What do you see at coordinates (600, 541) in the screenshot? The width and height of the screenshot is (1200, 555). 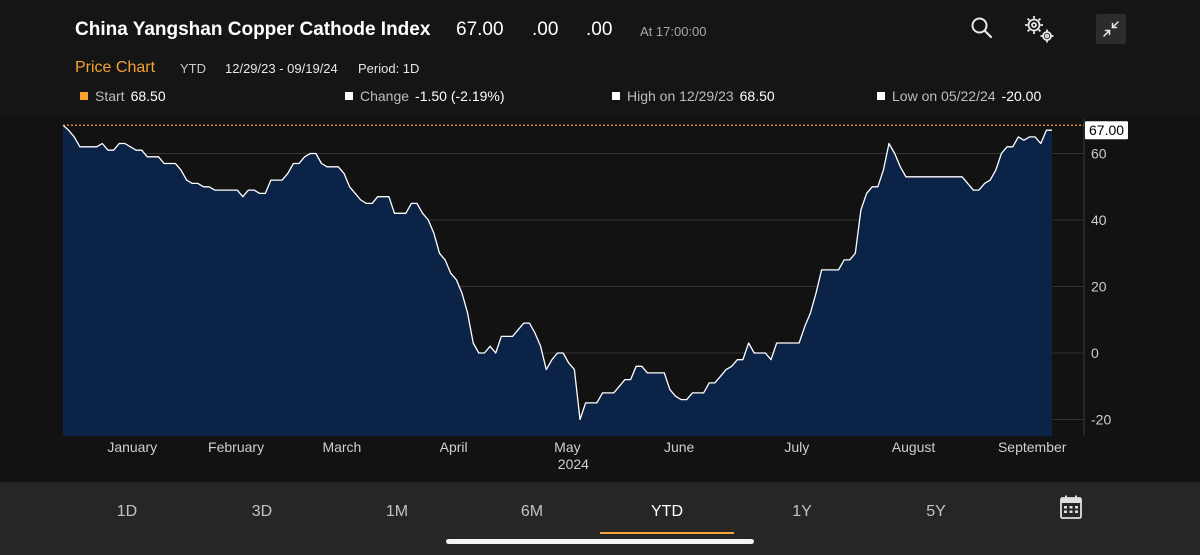 I see `home-indicator` at bounding box center [600, 541].